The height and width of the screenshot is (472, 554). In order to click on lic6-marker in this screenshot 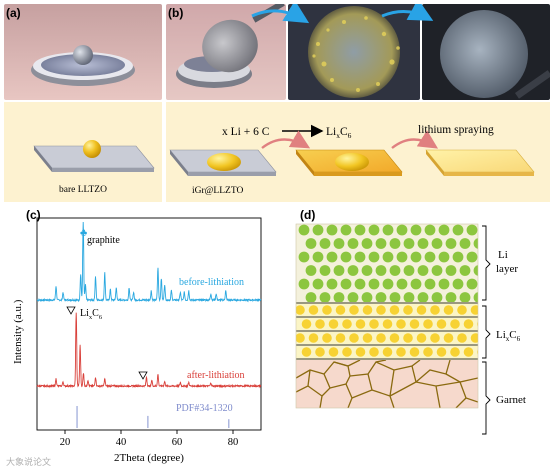, I will do `click(71, 310)`.